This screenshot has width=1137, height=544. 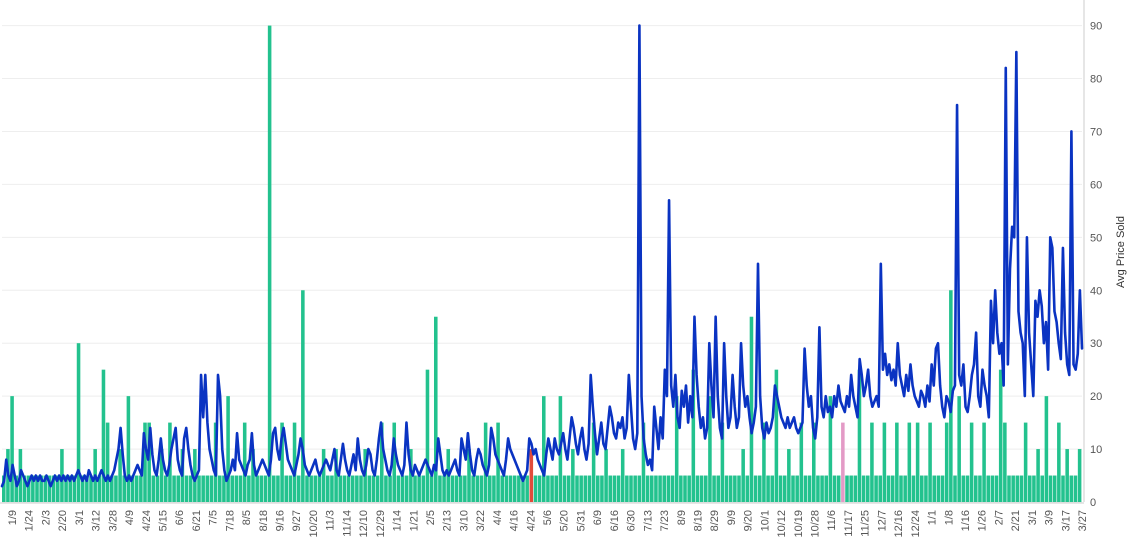 I want to click on x-tick-label: 4/9, so click(x=130, y=517).